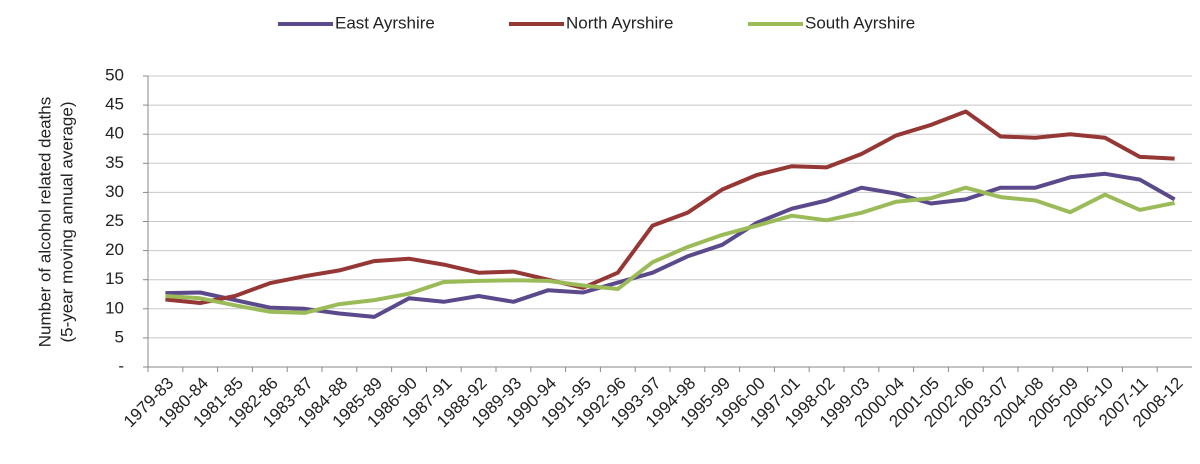 The height and width of the screenshot is (464, 1200). Describe the element at coordinates (119, 336) in the screenshot. I see `y-tick-label: 5` at that location.